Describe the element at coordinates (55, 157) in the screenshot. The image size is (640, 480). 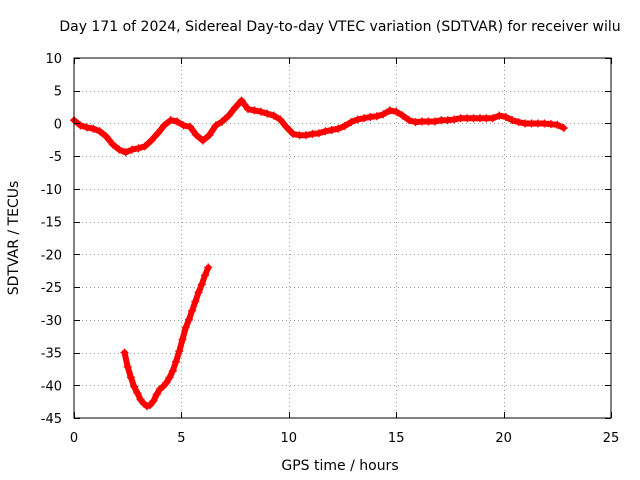
I see `y-tick-label: -5` at that location.